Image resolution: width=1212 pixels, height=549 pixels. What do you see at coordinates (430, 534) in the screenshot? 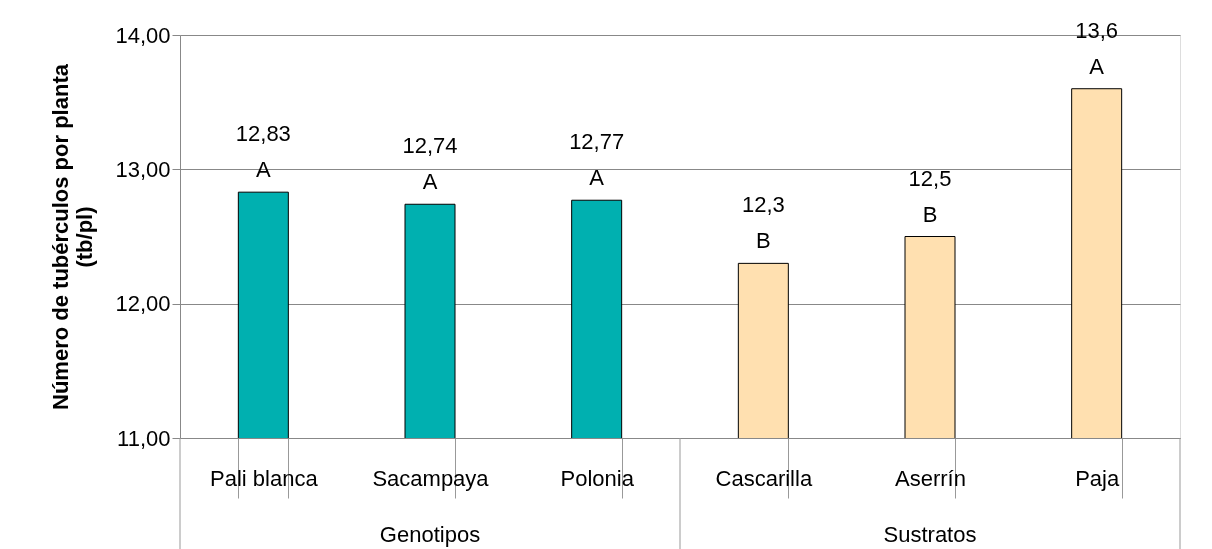
I see `text: Genotipos` at bounding box center [430, 534].